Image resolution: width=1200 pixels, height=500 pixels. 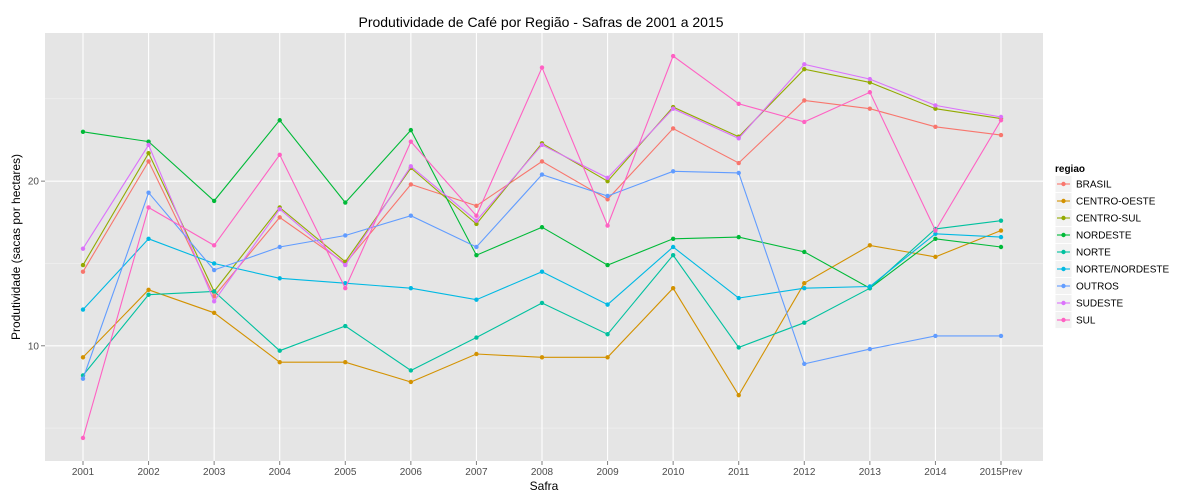 I want to click on x-tick-label: 2009, so click(x=607, y=472).